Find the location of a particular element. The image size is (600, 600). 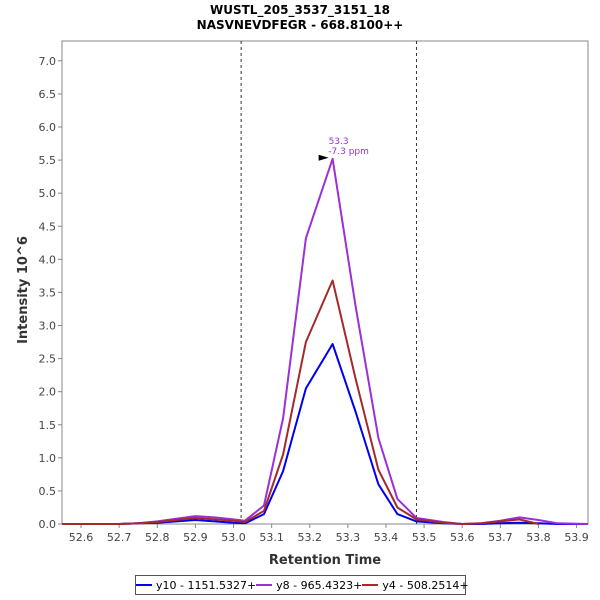

x-tick-label: 53.0 is located at coordinates (233, 537).